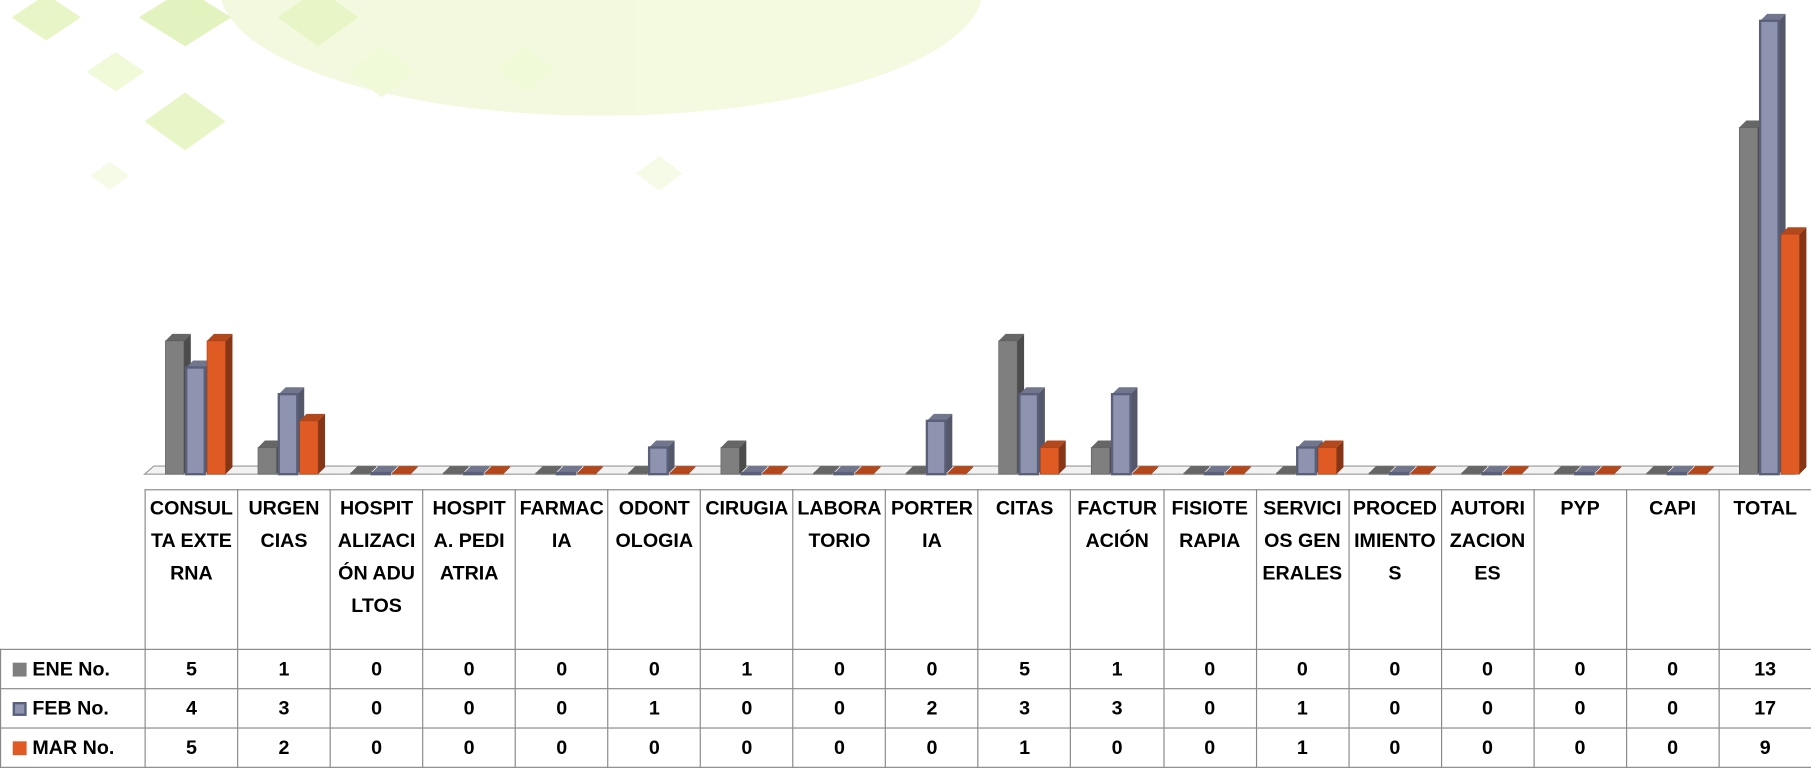  I want to click on value-cell: 3, so click(1024, 708).